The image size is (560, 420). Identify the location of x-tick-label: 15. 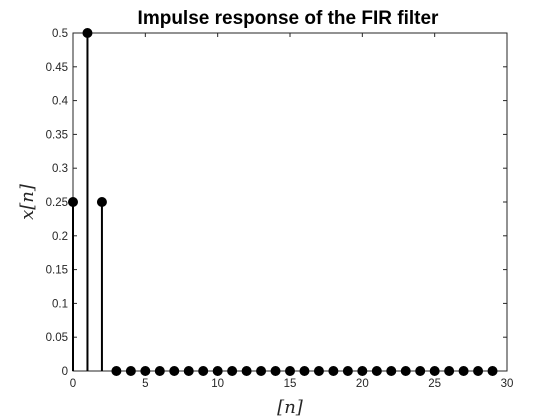
(290, 384).